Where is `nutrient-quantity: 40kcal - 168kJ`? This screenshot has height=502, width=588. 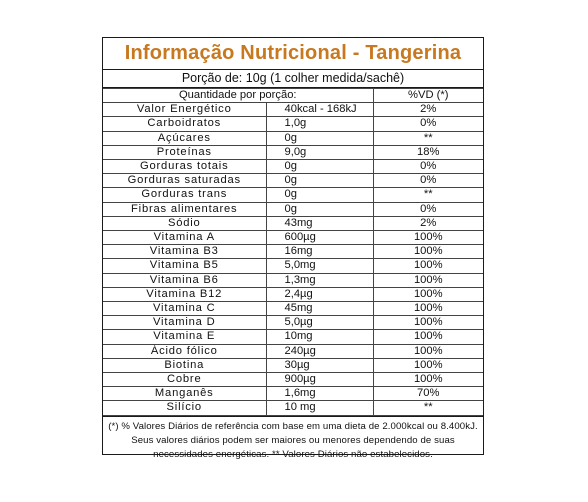
nutrient-quantity: 40kcal - 168kJ is located at coordinates (319, 110).